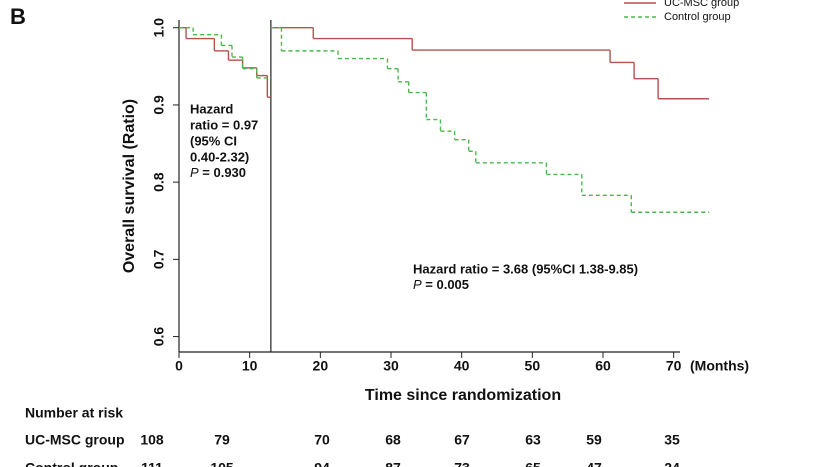 This screenshot has width=819, height=467. I want to click on risk-value: 68, so click(393, 440).